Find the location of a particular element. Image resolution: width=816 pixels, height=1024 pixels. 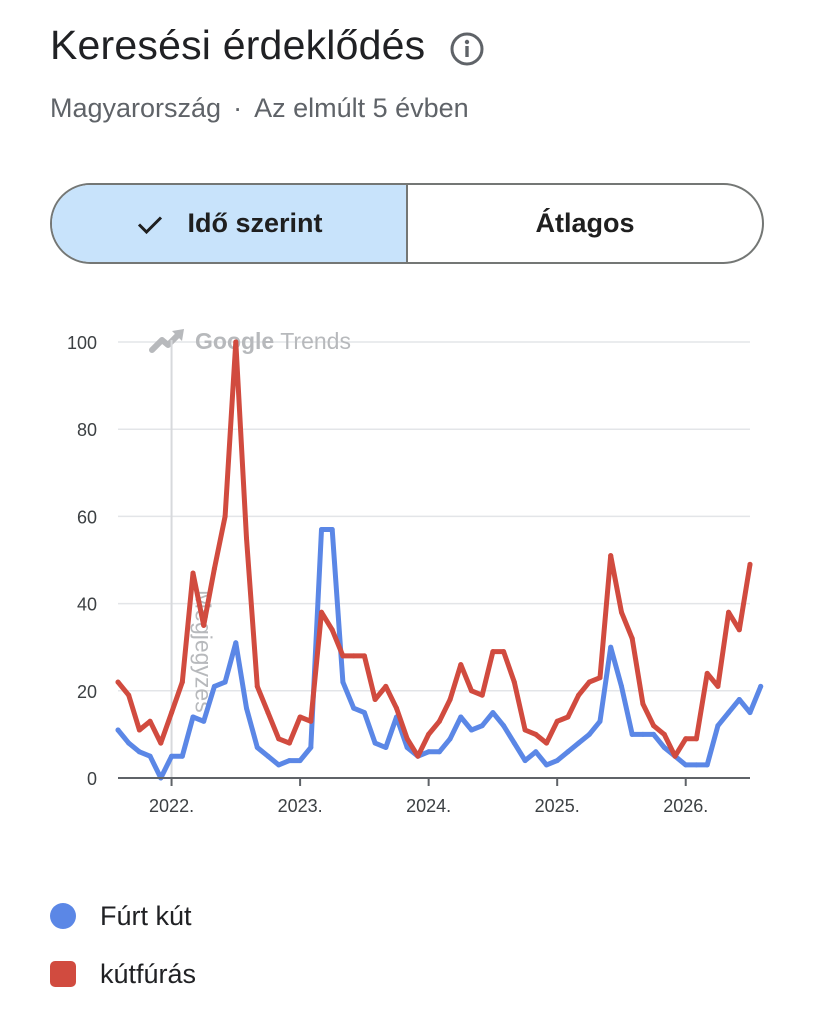

info-icon is located at coordinates (467, 49).